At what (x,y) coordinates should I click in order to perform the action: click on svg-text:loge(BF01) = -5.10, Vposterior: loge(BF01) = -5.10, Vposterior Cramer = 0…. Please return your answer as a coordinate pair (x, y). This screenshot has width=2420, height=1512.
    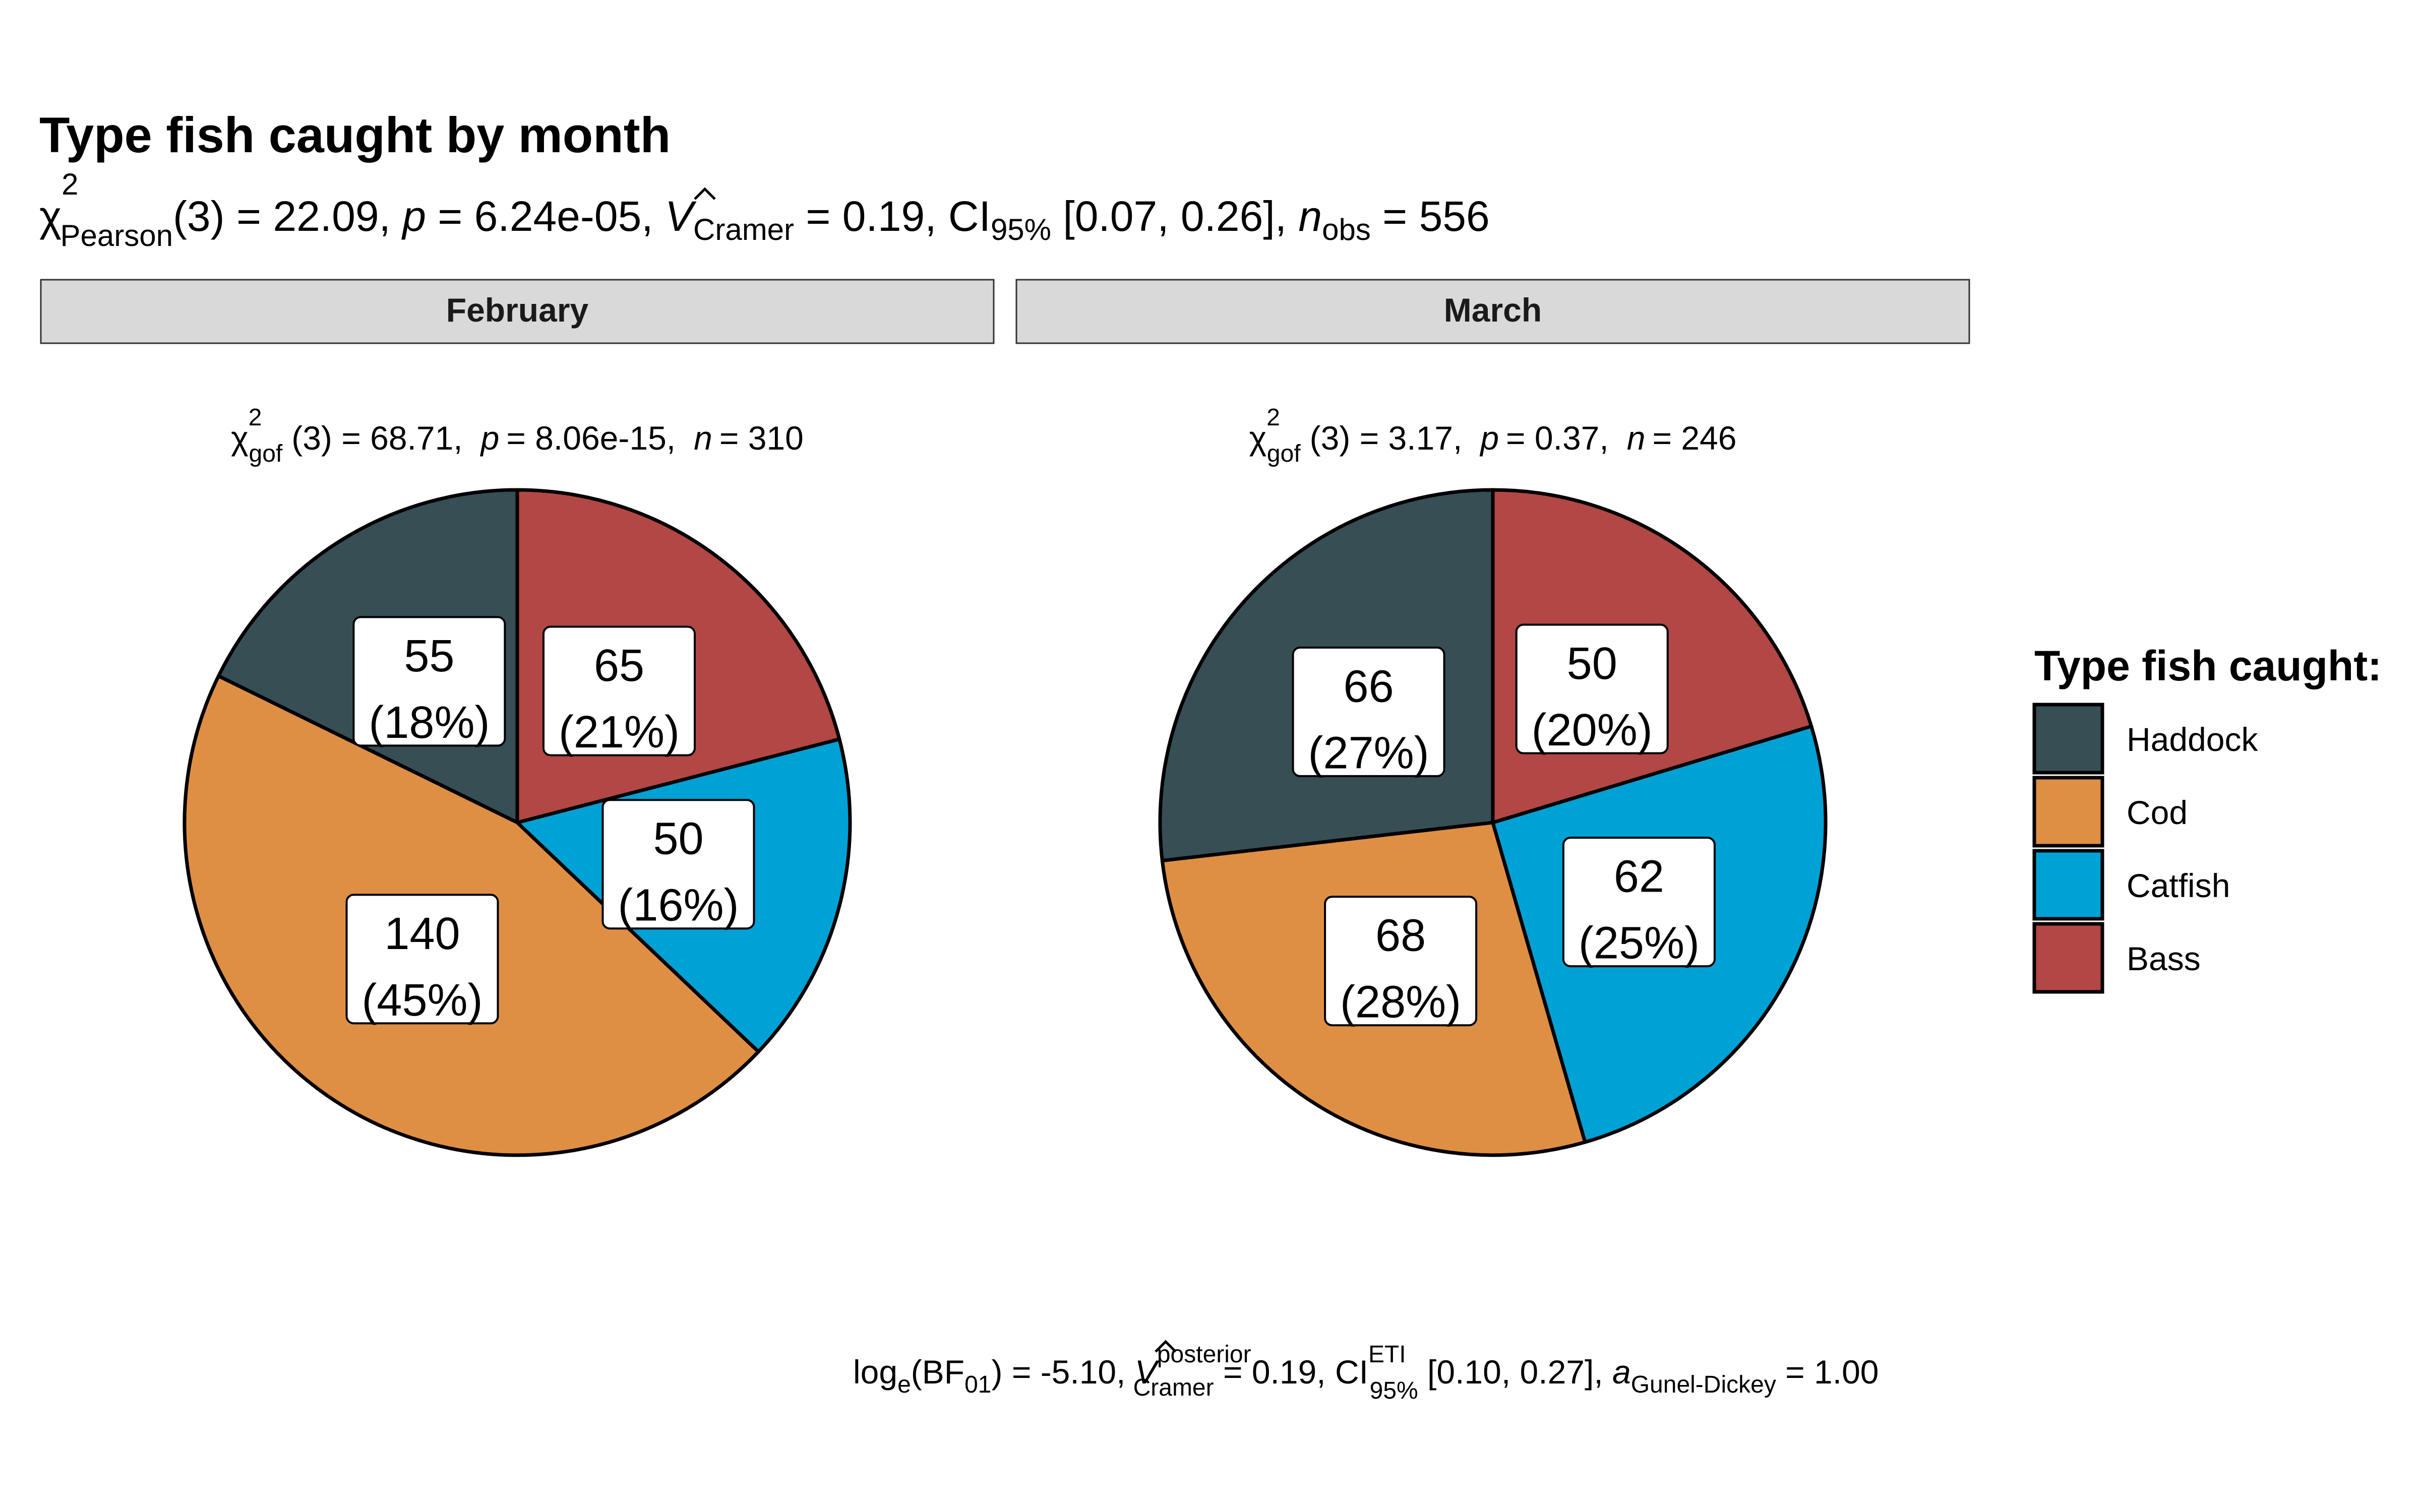
    Looking at the image, I should click on (1366, 1372).